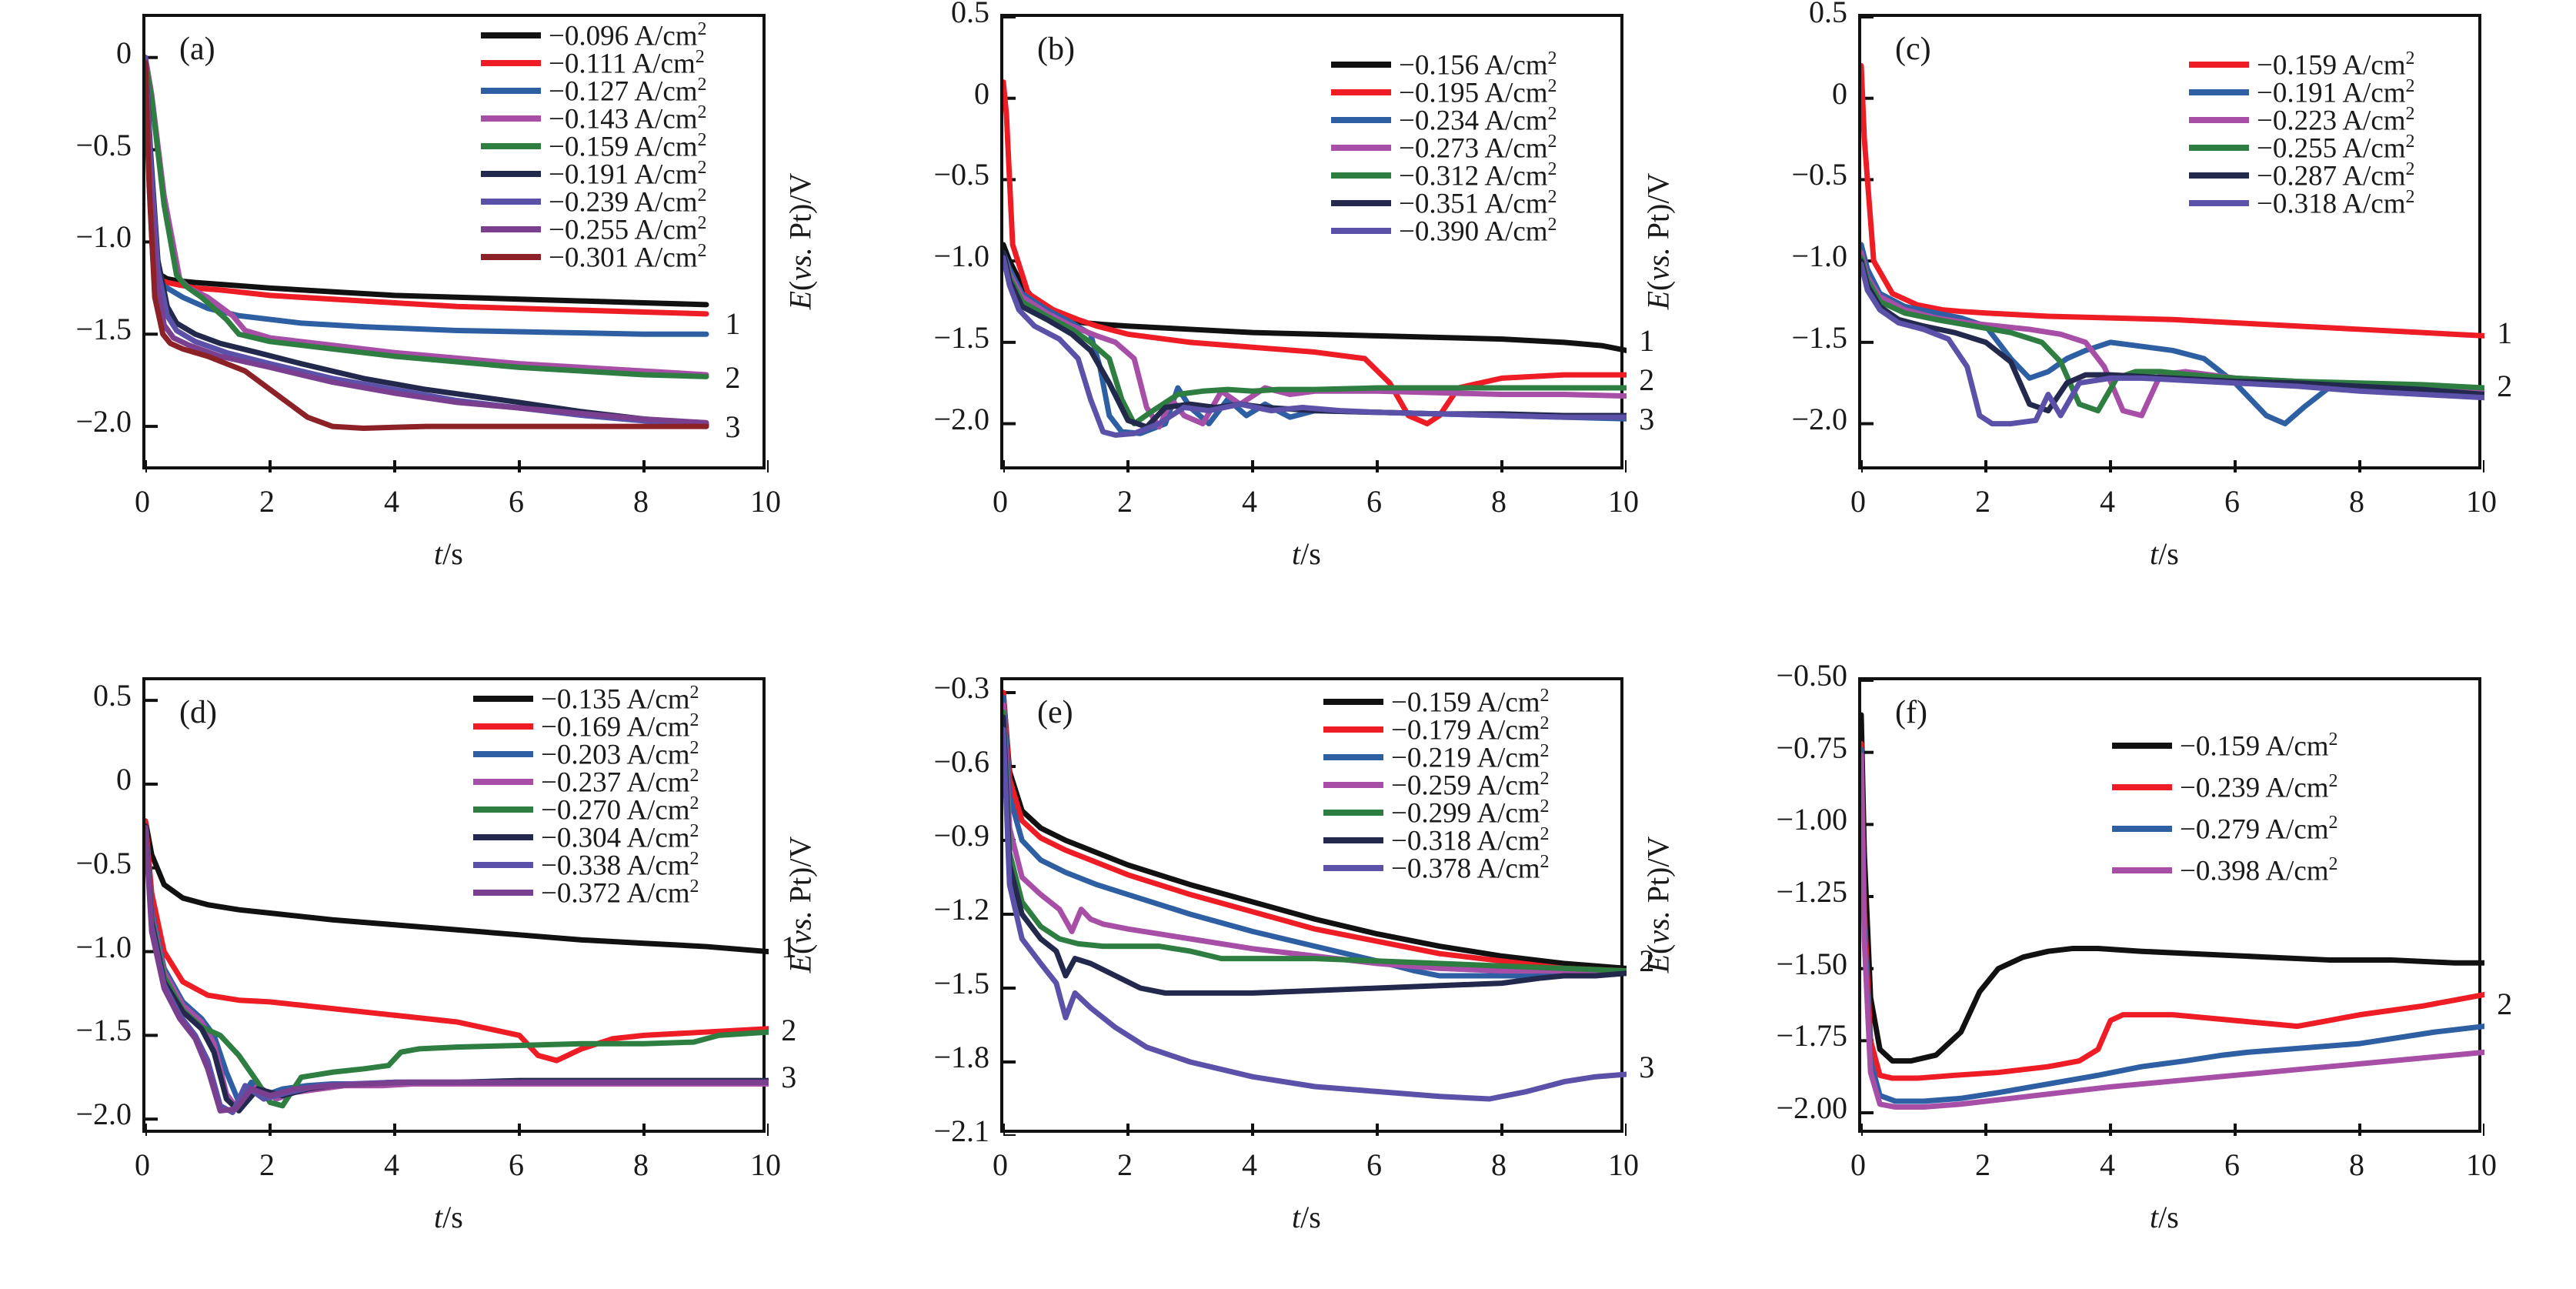 This screenshot has width=2576, height=1289. What do you see at coordinates (594, 63) in the screenshot?
I see `legend-item: −0.111 A/cm2` at bounding box center [594, 63].